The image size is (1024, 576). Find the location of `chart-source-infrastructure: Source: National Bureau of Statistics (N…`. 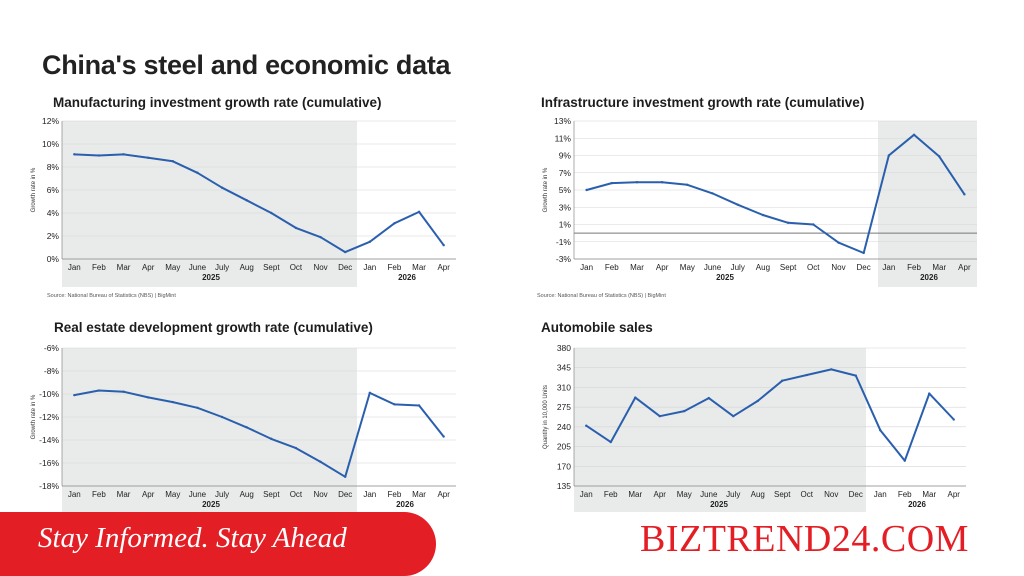

chart-source-infrastructure: Source: National Bureau of Statistics (N… is located at coordinates (601, 296).